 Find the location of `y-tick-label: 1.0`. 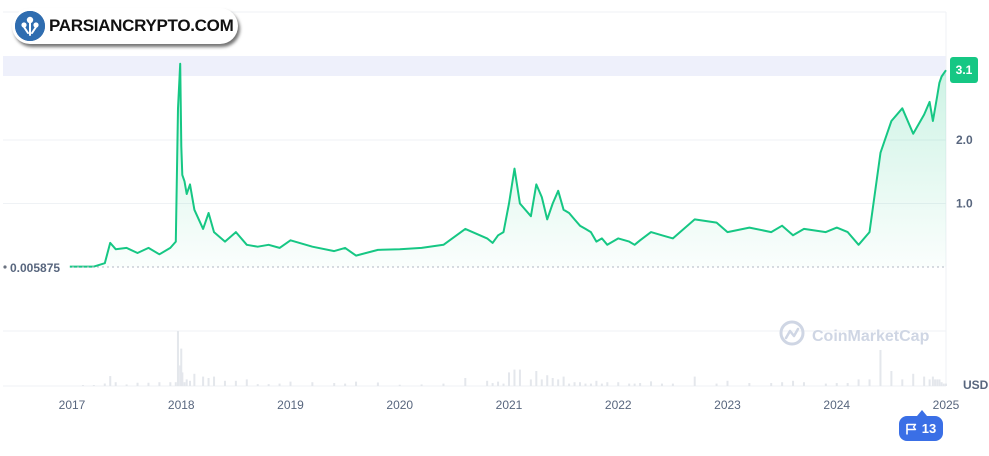

y-tick-label: 1.0 is located at coordinates (964, 204).